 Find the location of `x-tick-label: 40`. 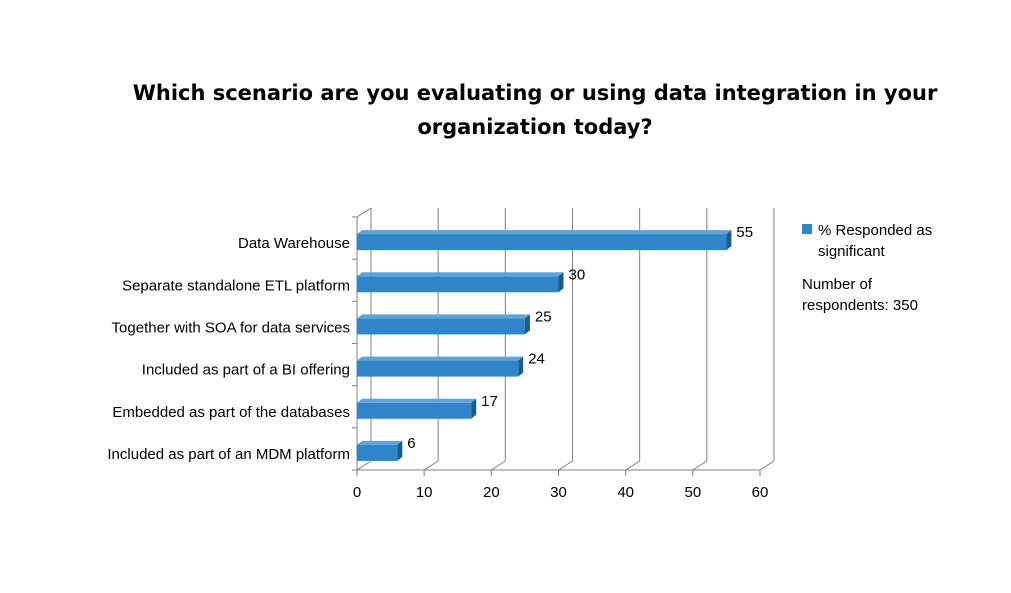

x-tick-label: 40 is located at coordinates (625, 492).